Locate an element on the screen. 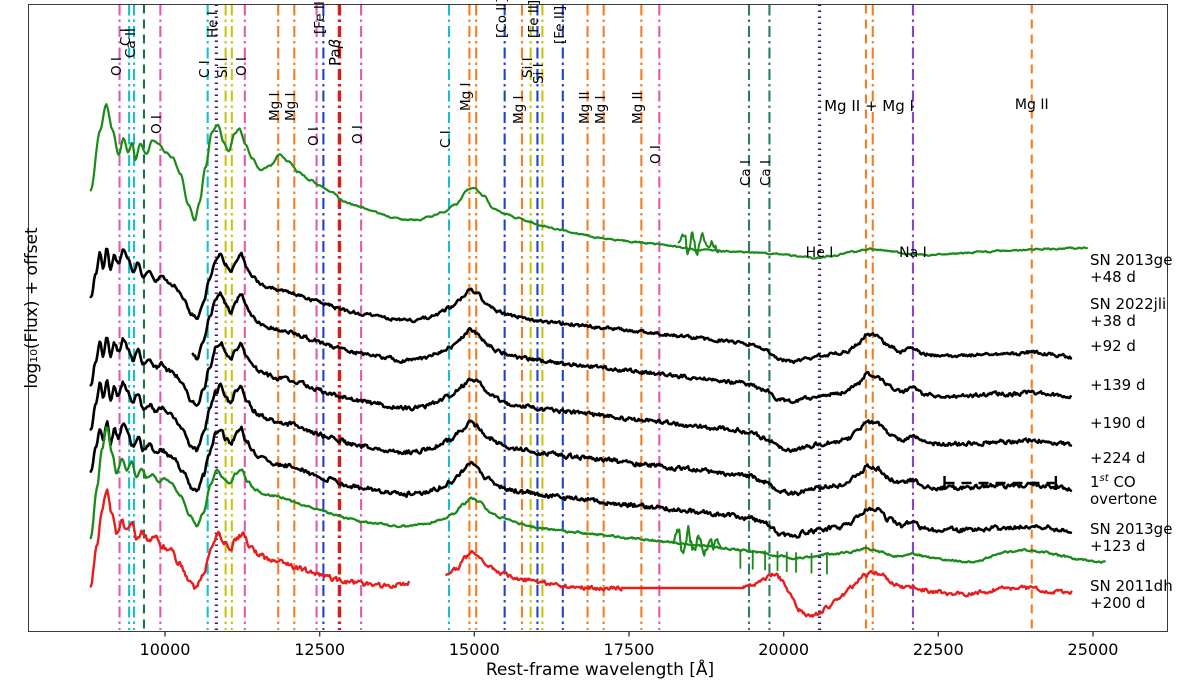  series-label-sn-2022jli-38-d: SN 2022jli +38 d is located at coordinates (1128, 313).